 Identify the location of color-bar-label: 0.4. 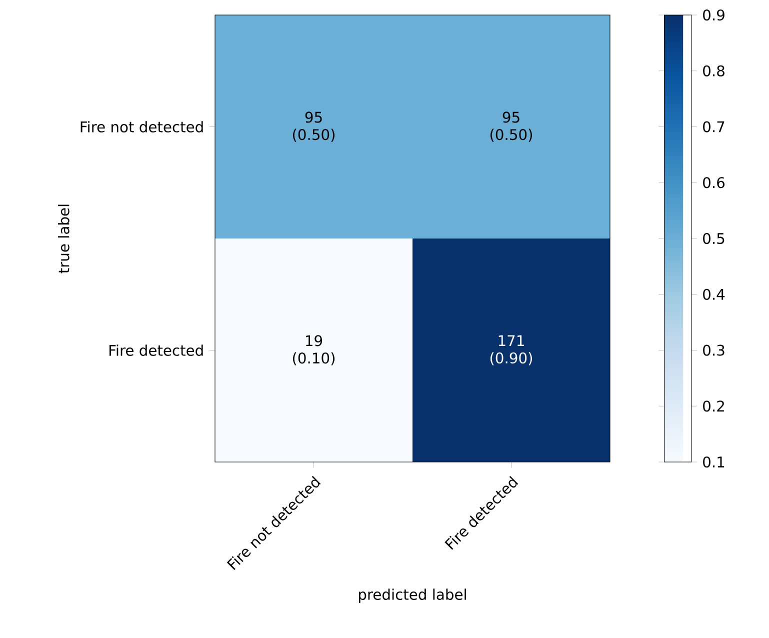
(714, 294).